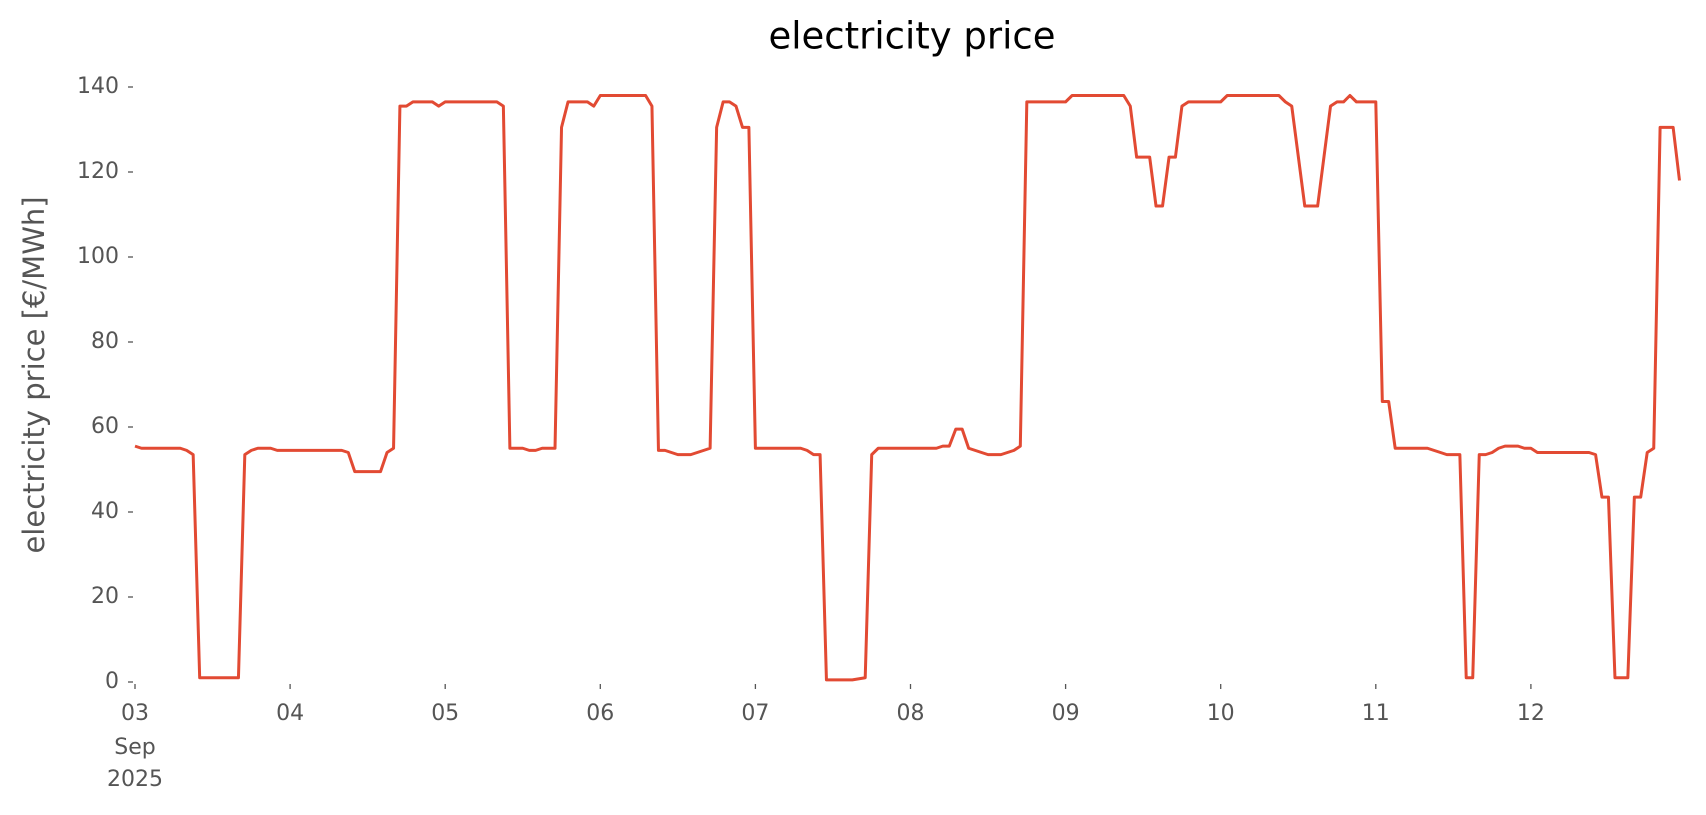  Describe the element at coordinates (135, 779) in the screenshot. I see `x-date-label: 2025` at that location.